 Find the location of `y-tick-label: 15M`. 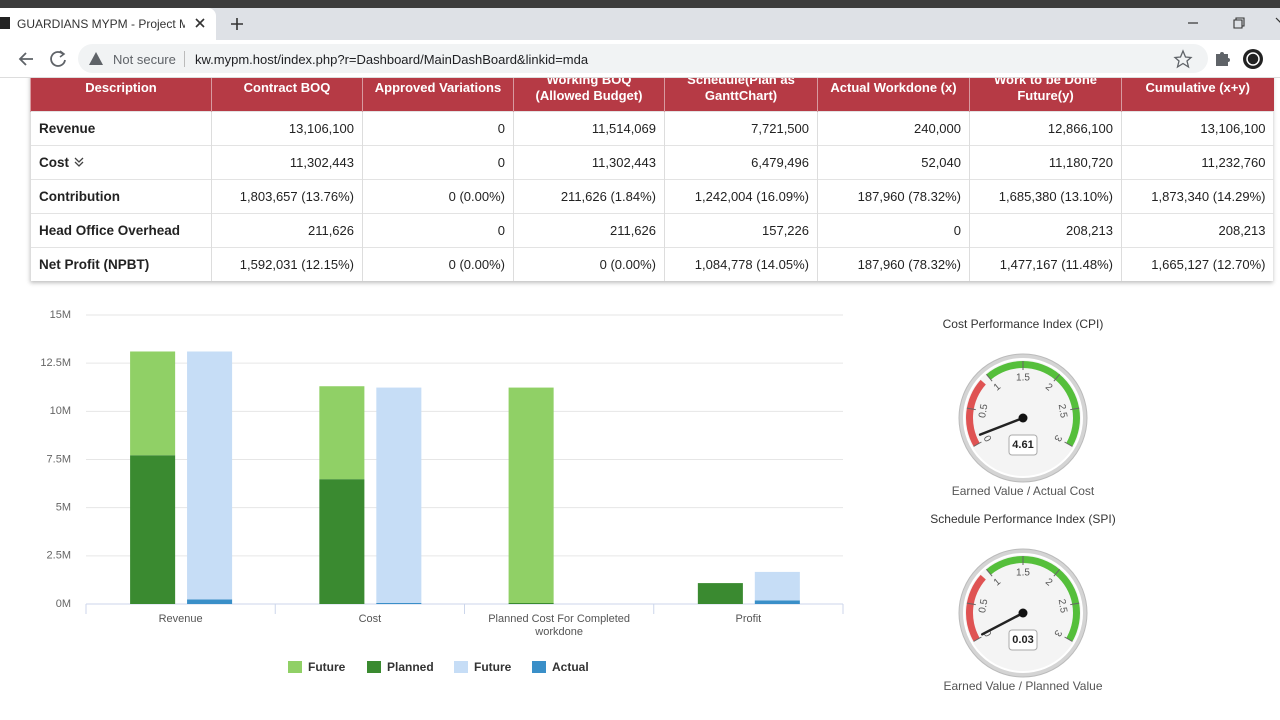

y-tick-label: 15M is located at coordinates (60, 315).